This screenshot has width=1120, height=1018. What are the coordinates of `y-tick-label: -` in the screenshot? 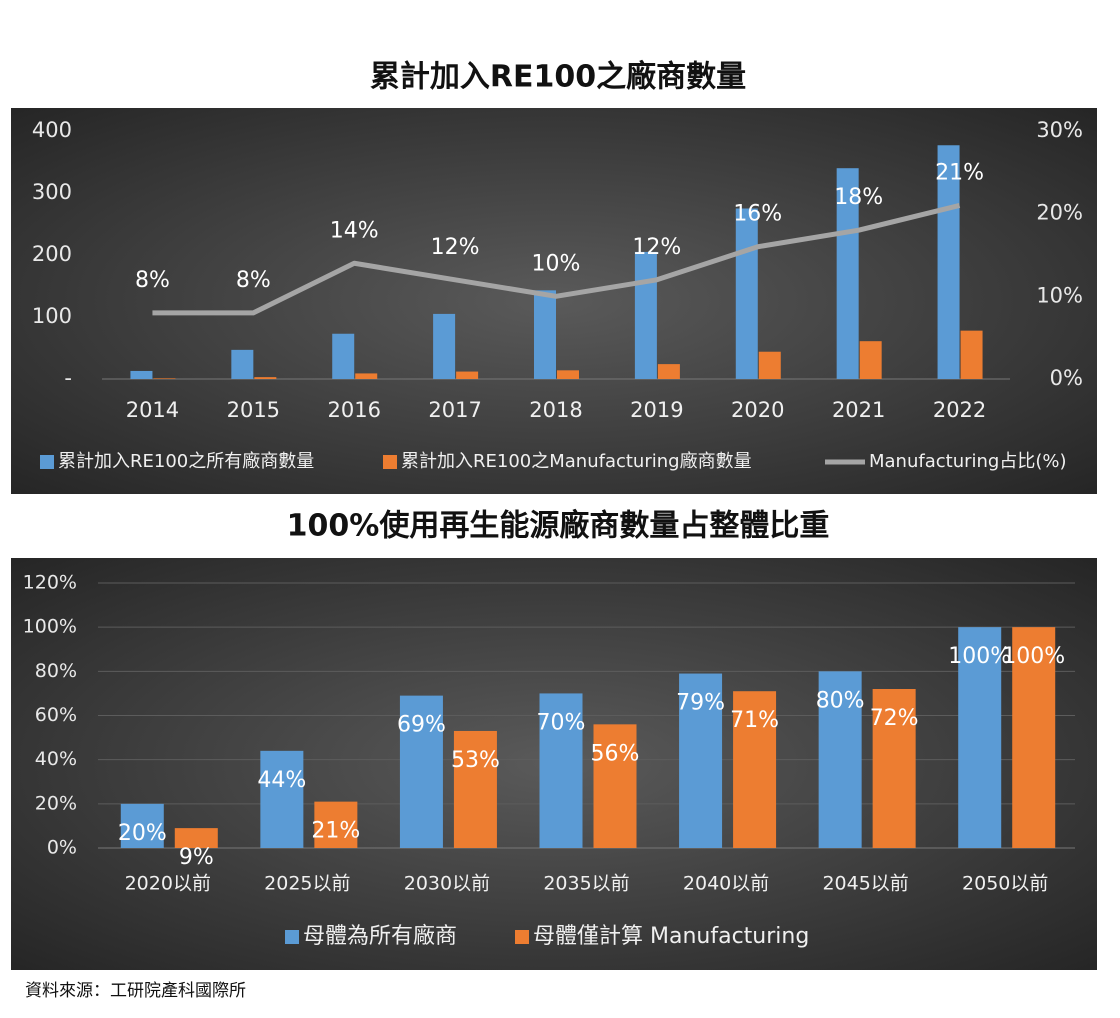 It's located at (68, 378).